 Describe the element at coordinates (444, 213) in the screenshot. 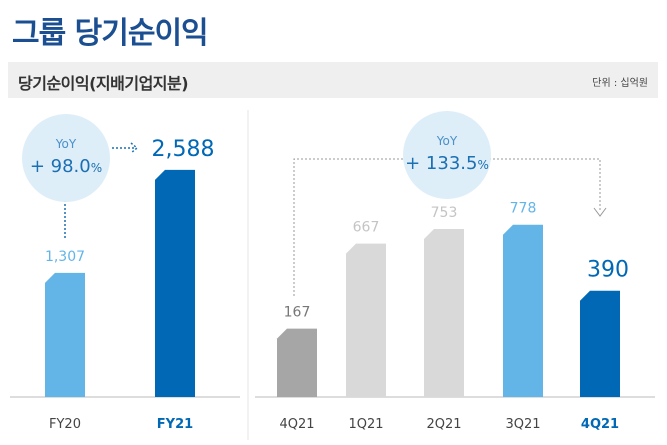

I see `data-label: 753` at that location.